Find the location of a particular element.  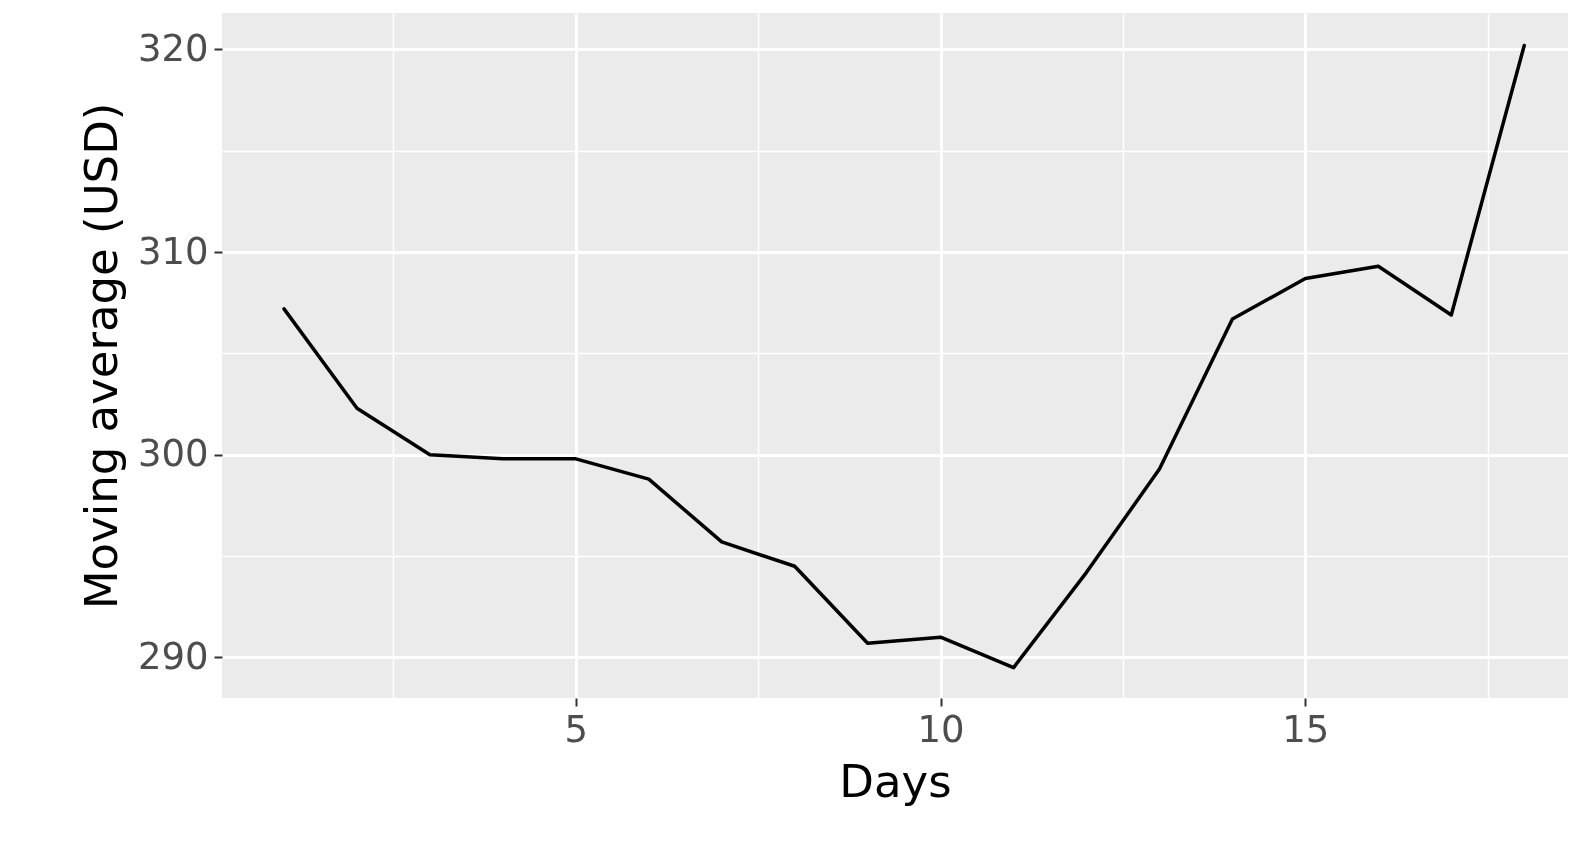

x-tick-label: 10 is located at coordinates (941, 729).